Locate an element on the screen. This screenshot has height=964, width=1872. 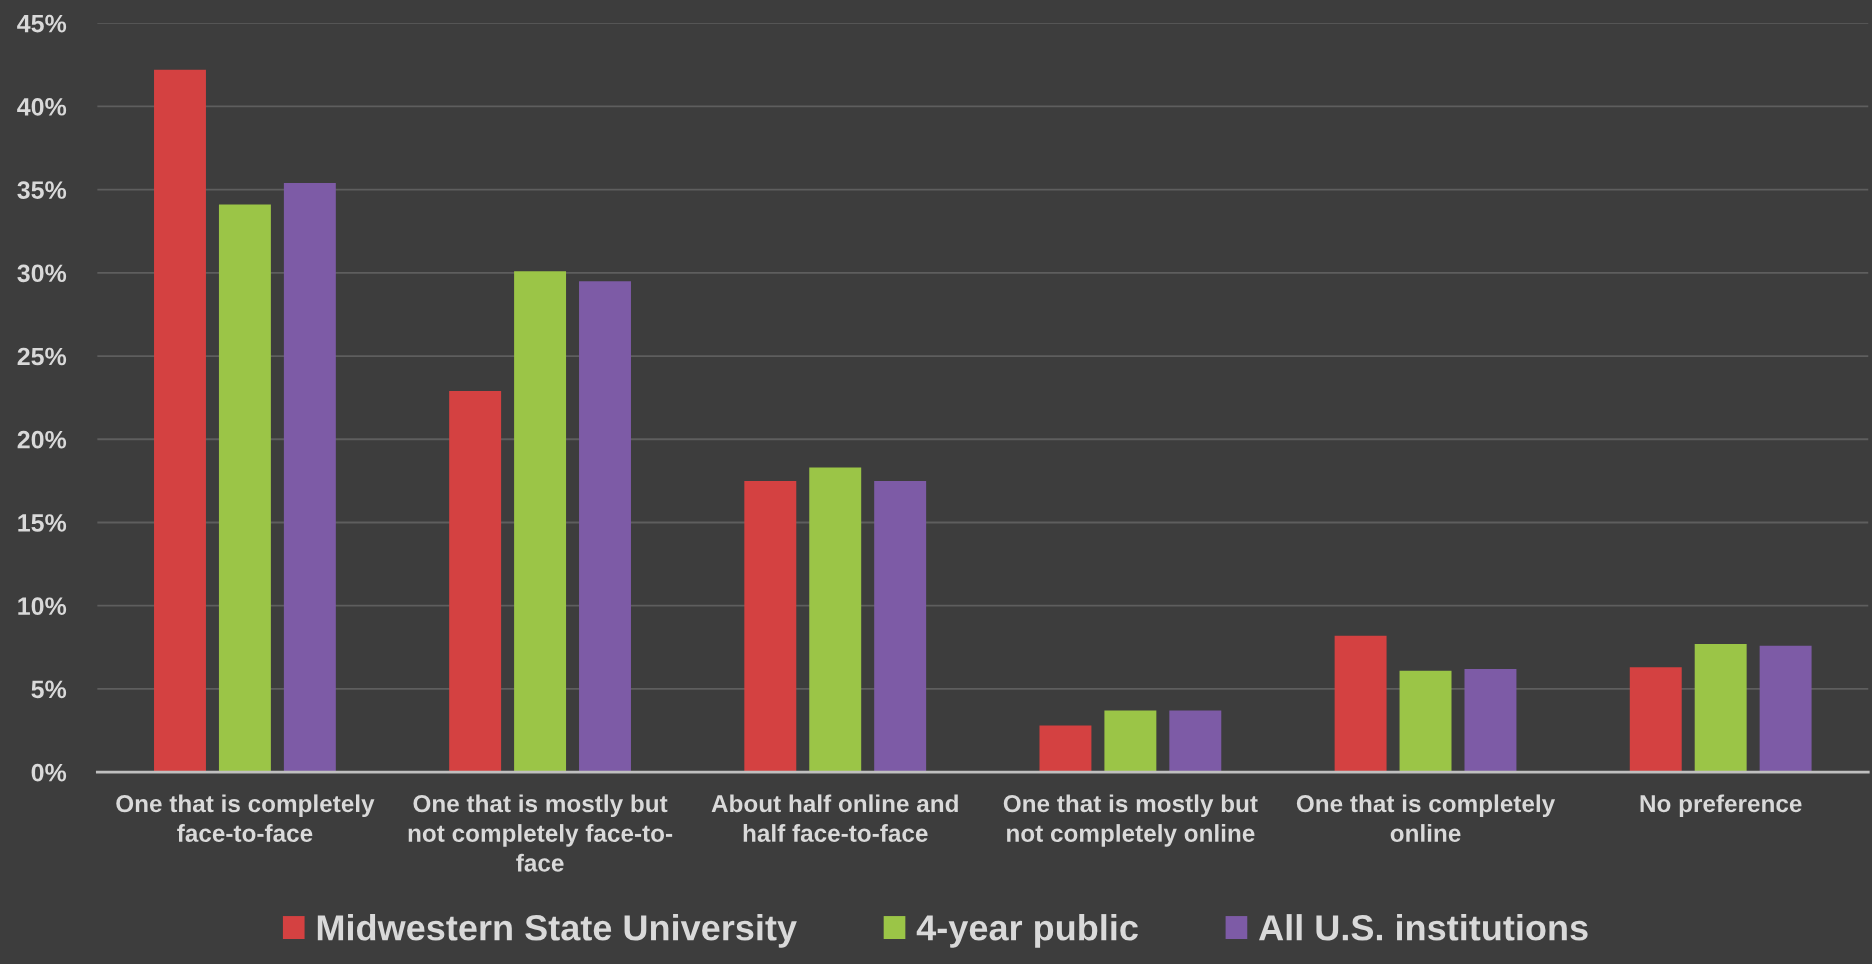
y-tick-label: 15% is located at coordinates (42, 523).